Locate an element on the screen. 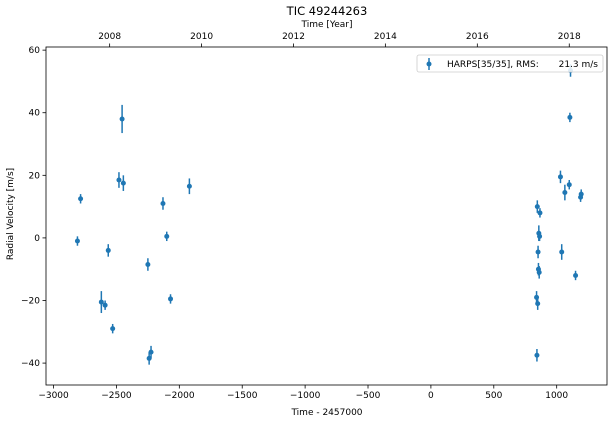 The width and height of the screenshot is (613, 429). y-tick-label: −20 is located at coordinates (30, 302).